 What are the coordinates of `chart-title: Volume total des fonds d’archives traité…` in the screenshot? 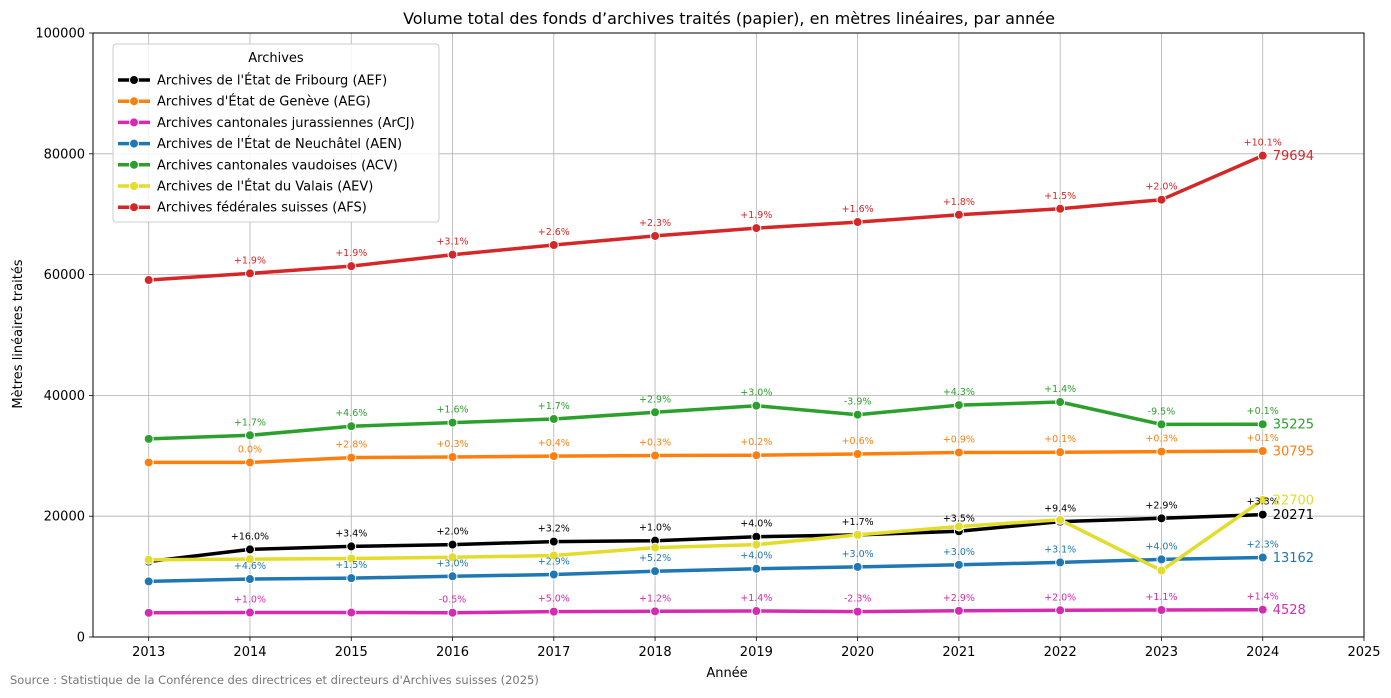 It's located at (729, 18).